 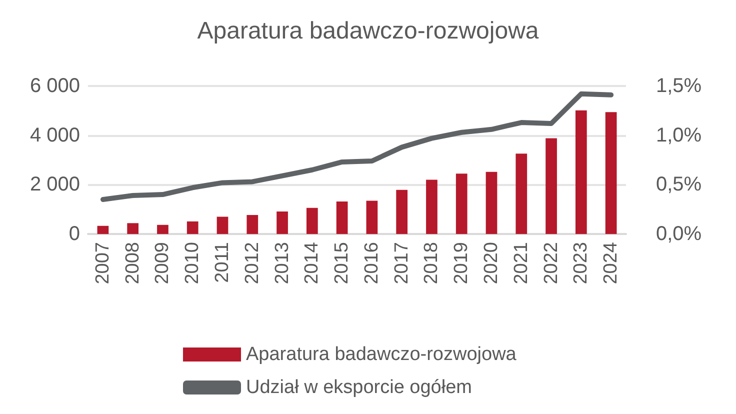 I want to click on x-tick-label: 2007, so click(x=103, y=263).